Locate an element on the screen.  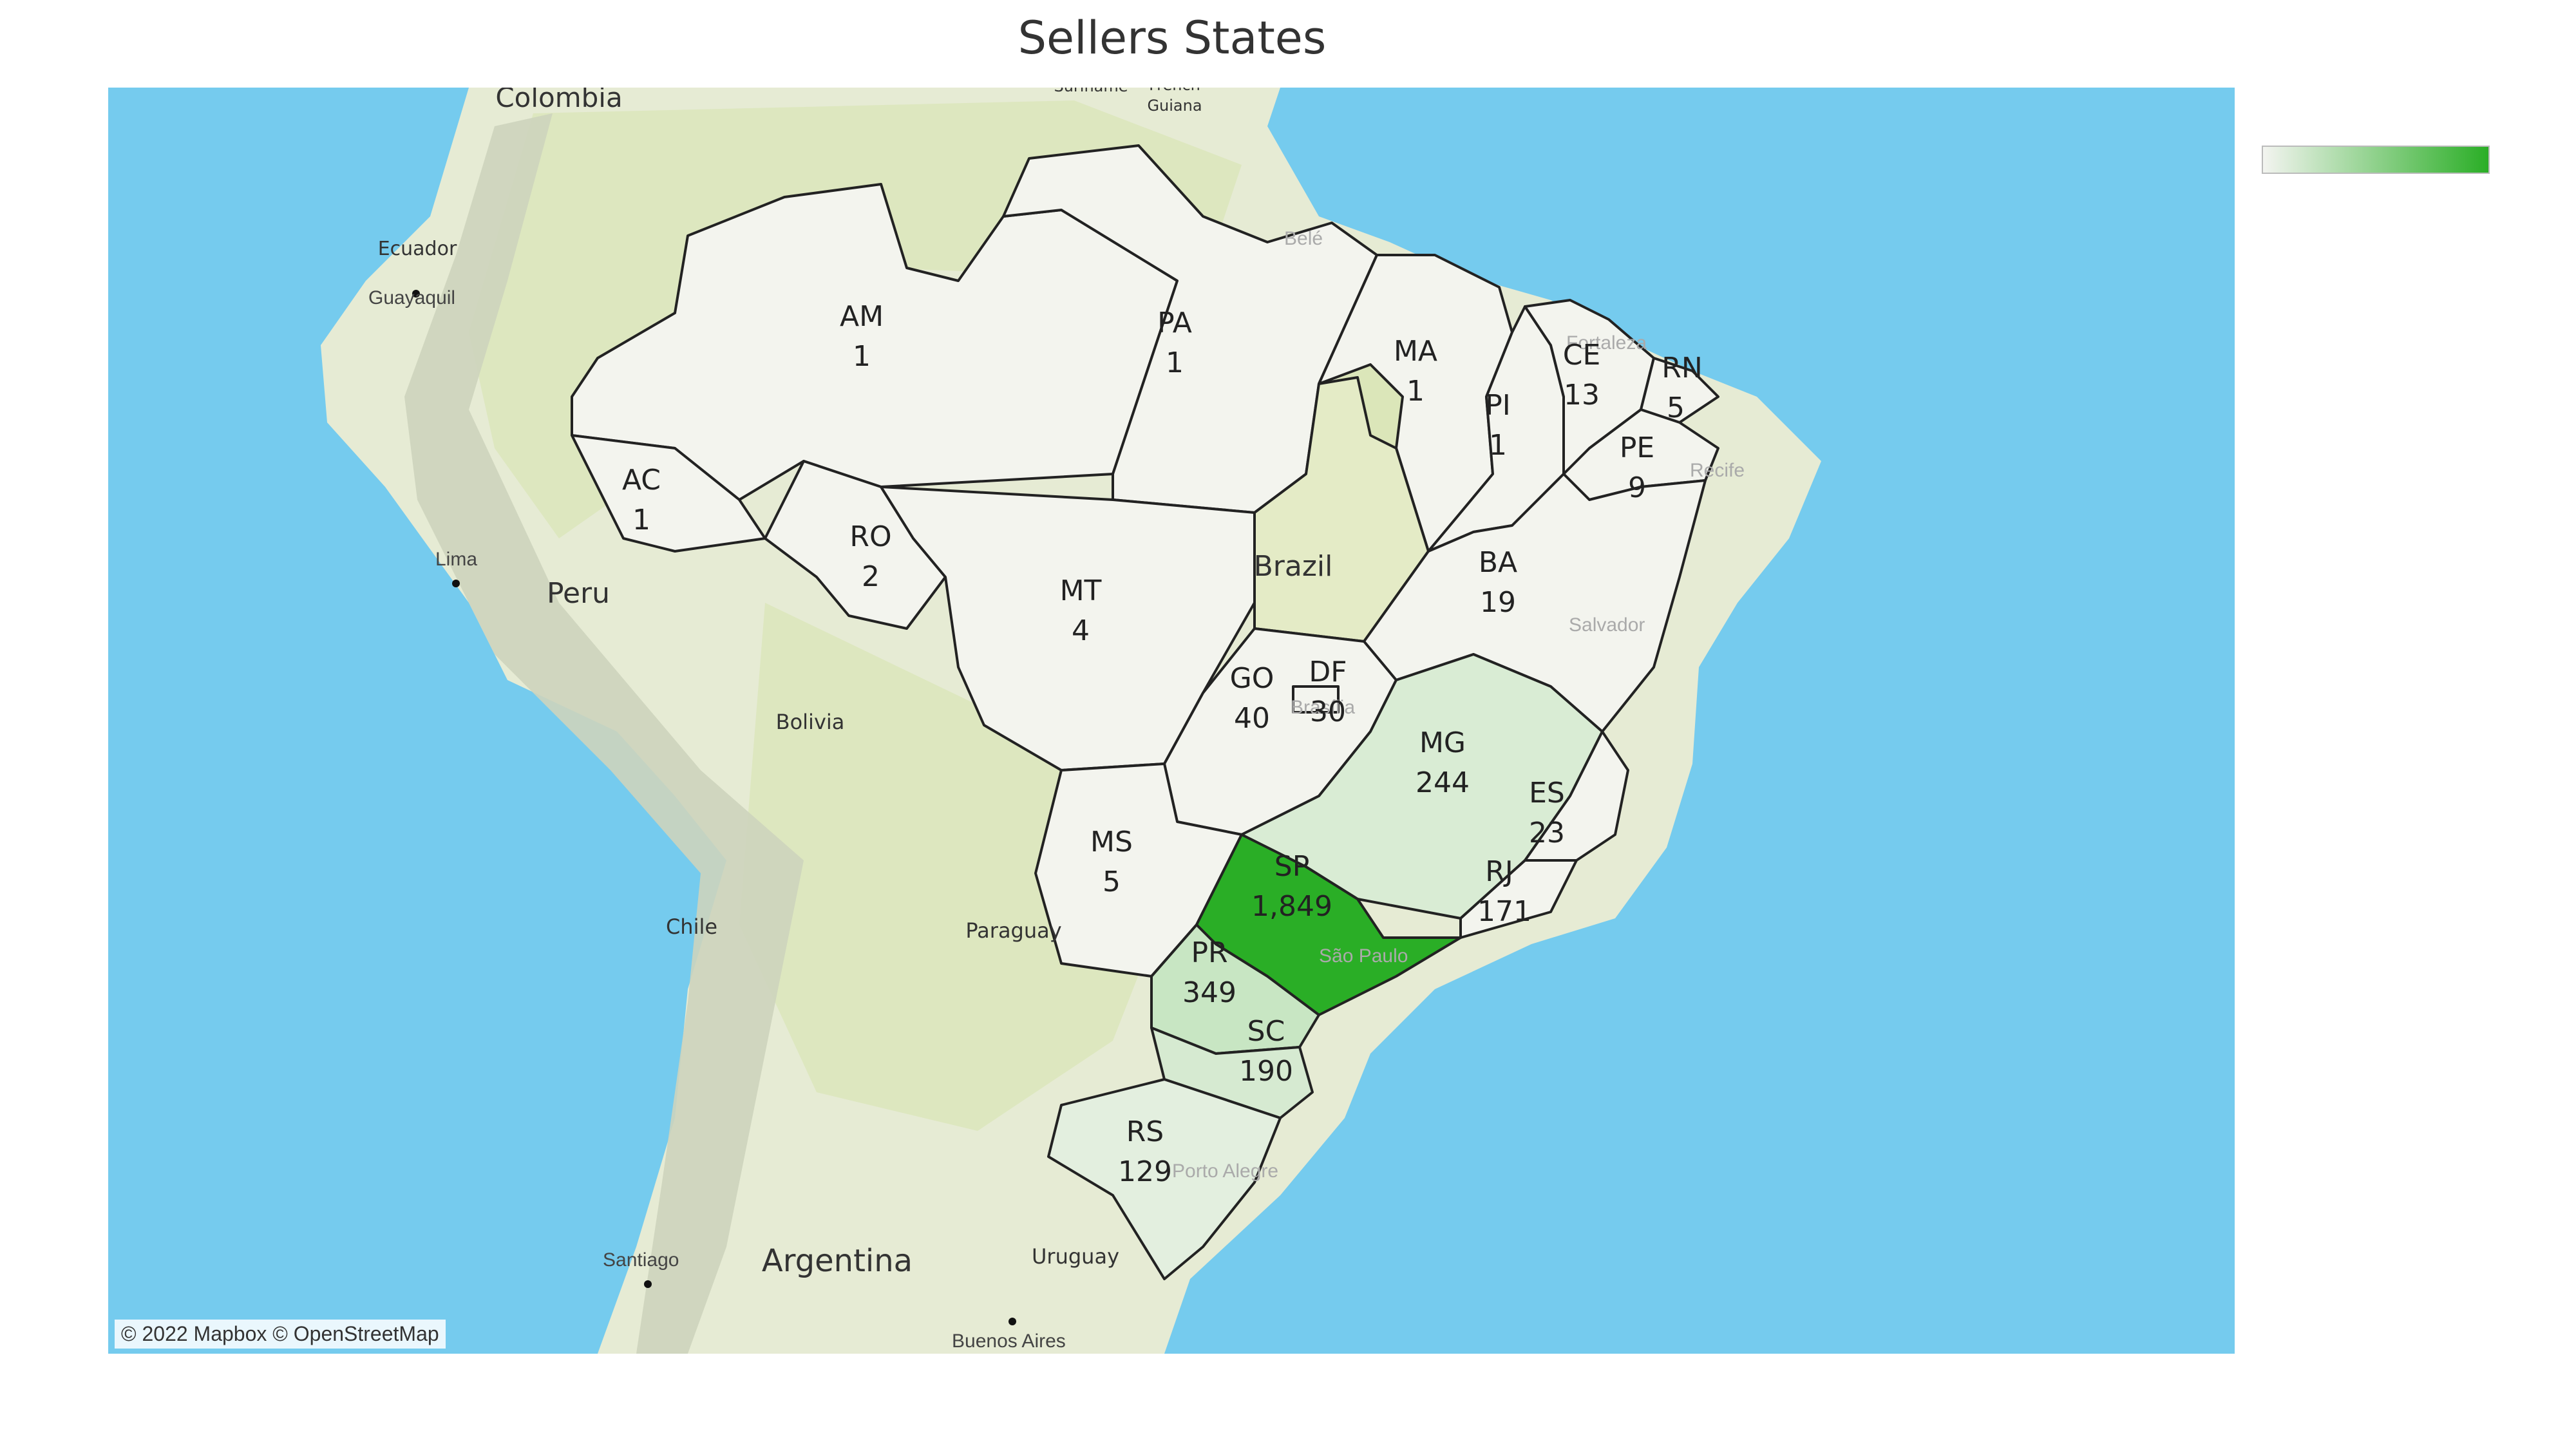
state-value-rn: 5 is located at coordinates (1676, 408).